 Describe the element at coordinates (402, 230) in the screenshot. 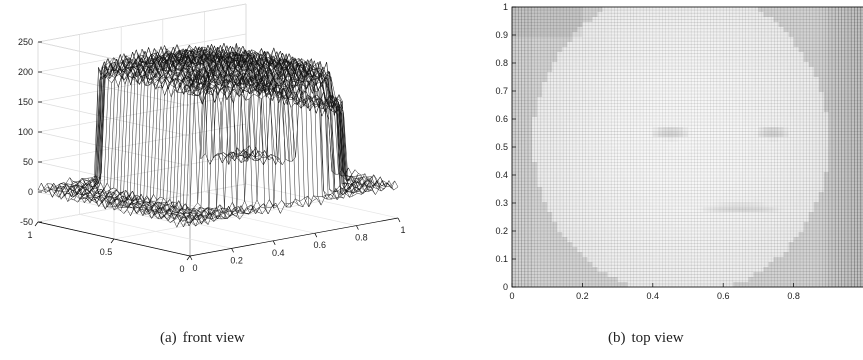

I see `x-tick-label: 1` at that location.